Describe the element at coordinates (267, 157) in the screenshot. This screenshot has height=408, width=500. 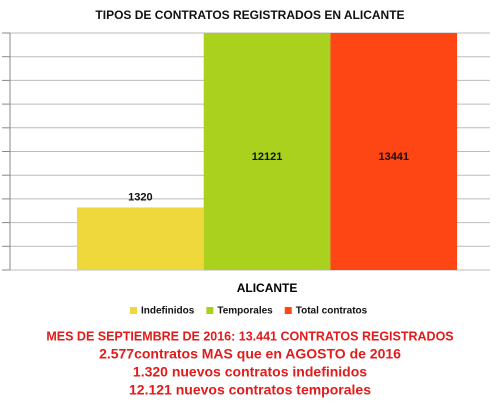
I see `data-label: 12121` at that location.